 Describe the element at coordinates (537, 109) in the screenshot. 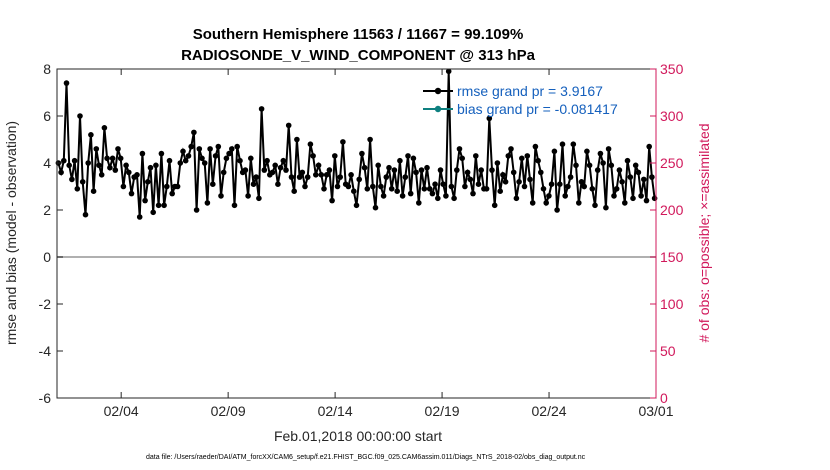

I see `legend-bias-label: bias grand pr = -0.081417` at that location.